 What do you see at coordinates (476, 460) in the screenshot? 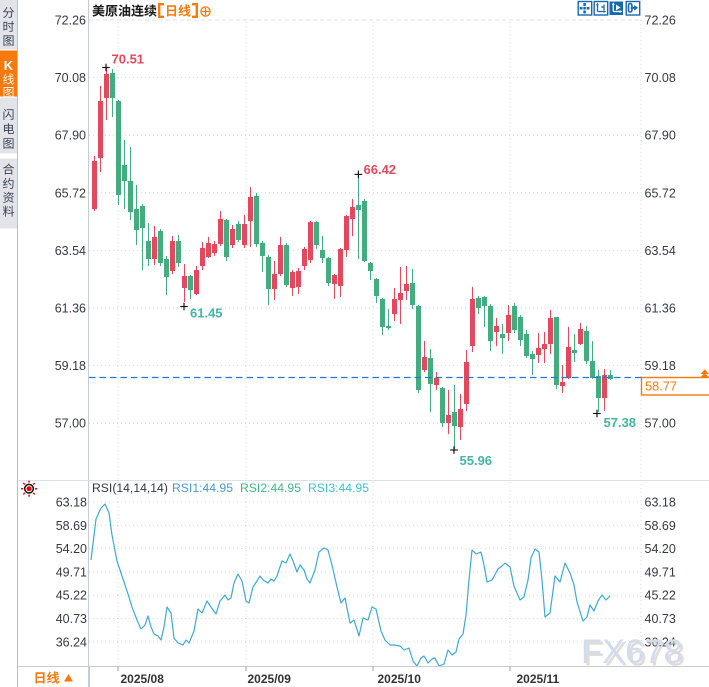
I see `svg-text: 55.96` at bounding box center [476, 460].